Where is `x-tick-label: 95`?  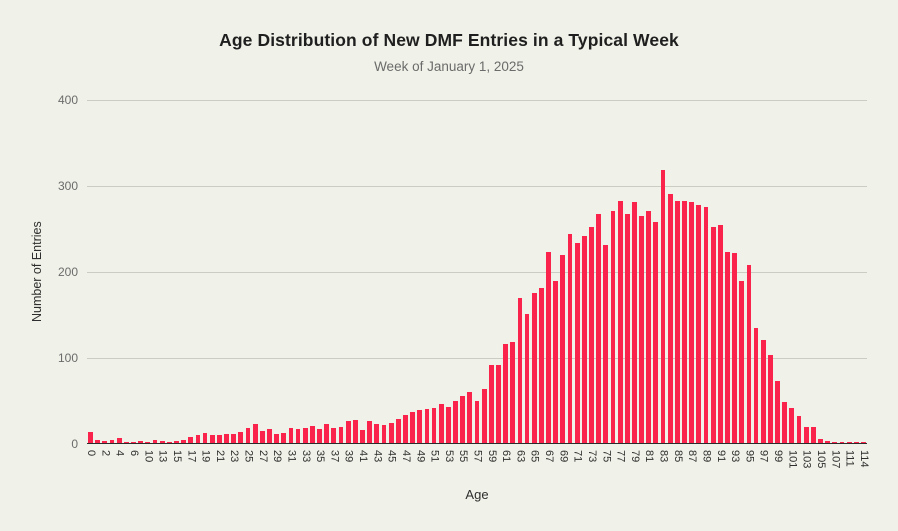 x-tick-label: 95 is located at coordinates (749, 456).